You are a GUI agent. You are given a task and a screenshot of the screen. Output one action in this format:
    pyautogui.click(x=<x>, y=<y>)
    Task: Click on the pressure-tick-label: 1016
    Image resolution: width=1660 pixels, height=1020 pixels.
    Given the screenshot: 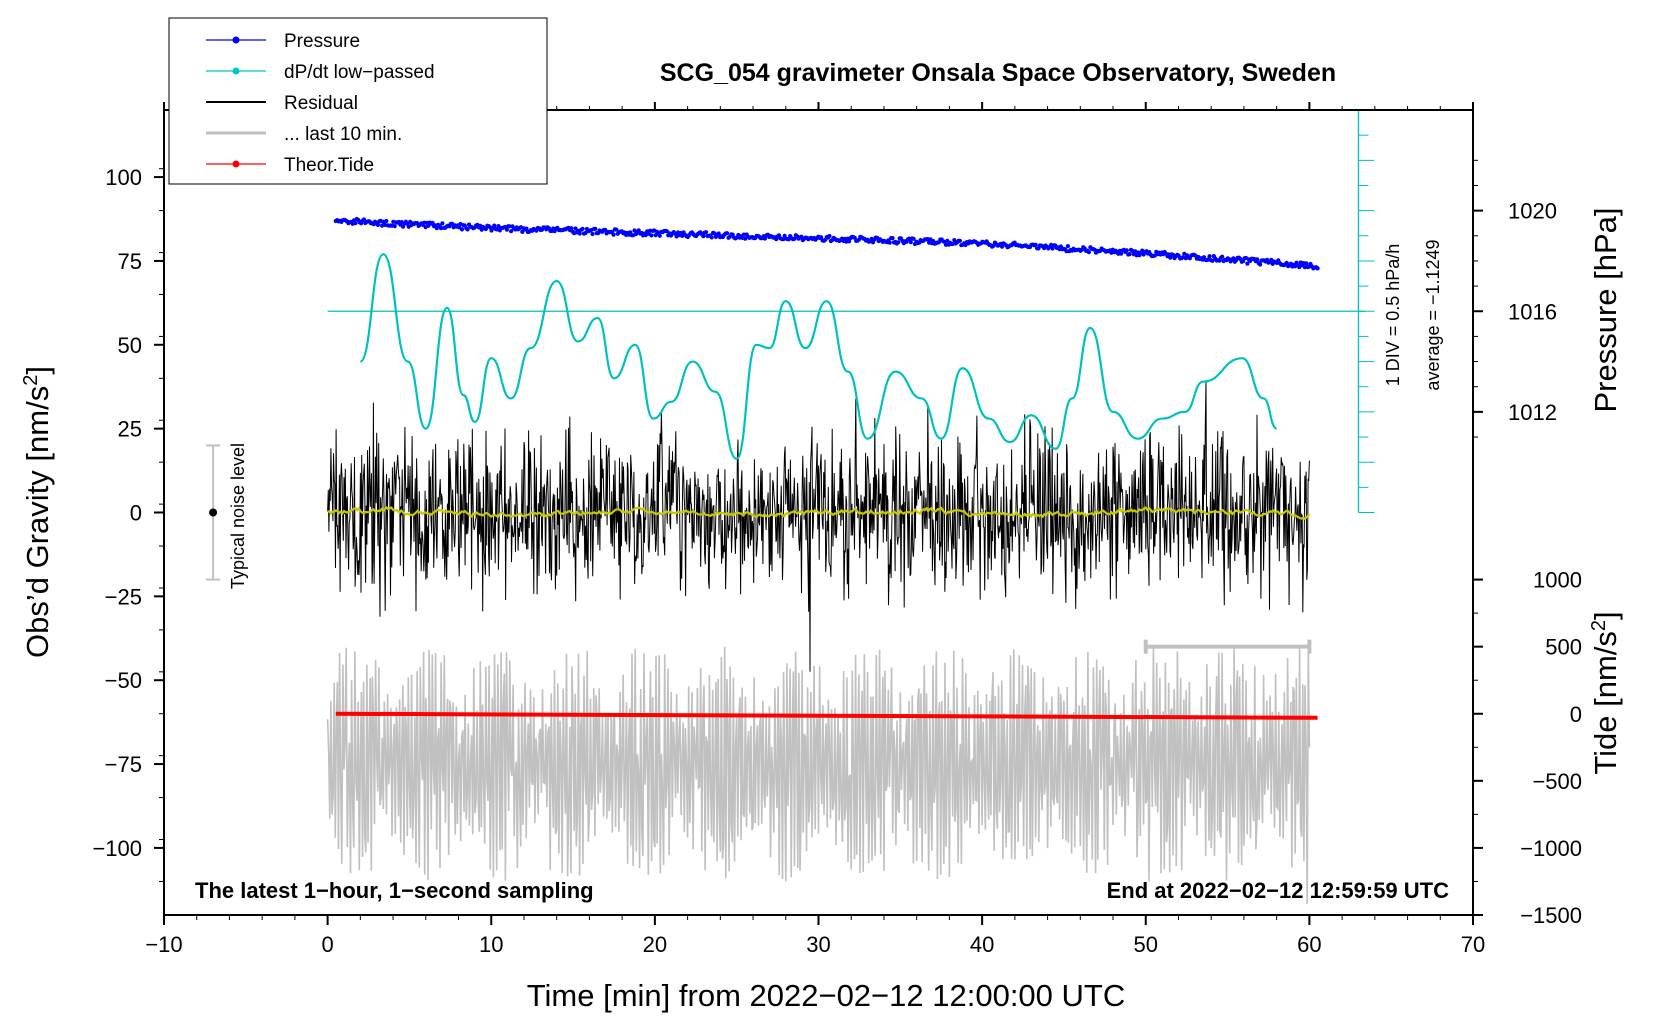 What is the action you would take?
    pyautogui.click(x=1532, y=311)
    